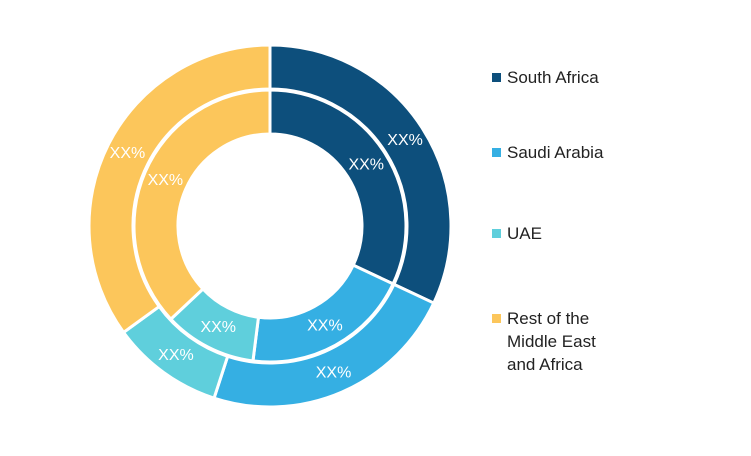 The width and height of the screenshot is (751, 456). Describe the element at coordinates (617, 233) in the screenshot. I see `legend-item-uae: UAE` at that location.